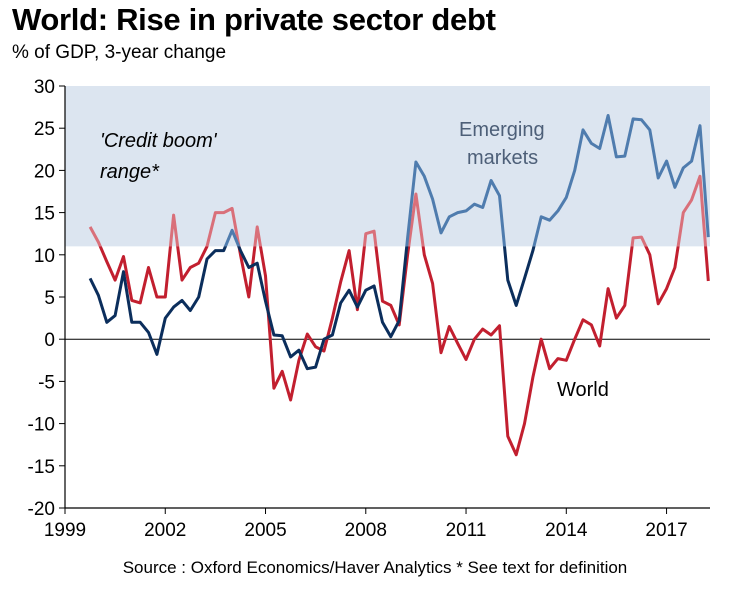  What do you see at coordinates (366, 530) in the screenshot?
I see `x-tick-label: 2008` at bounding box center [366, 530].